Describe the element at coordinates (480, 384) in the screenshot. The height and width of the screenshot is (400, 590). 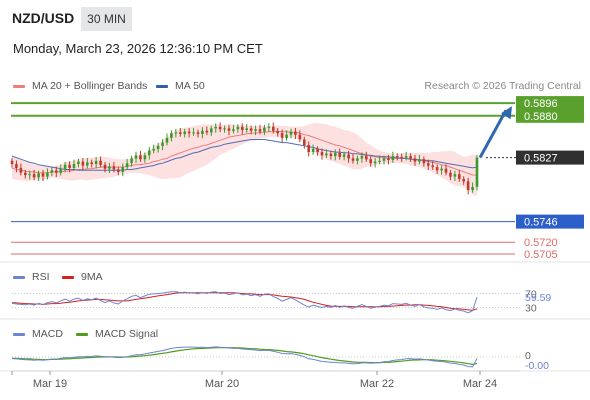
I see `x-tick-label-mar-24: Mar 24` at that location.